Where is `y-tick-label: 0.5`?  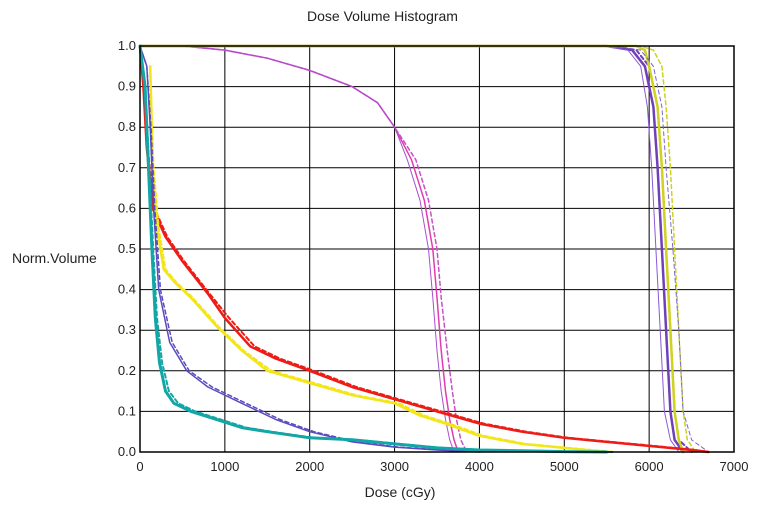 y-tick-label: 0.5 is located at coordinates (127, 248).